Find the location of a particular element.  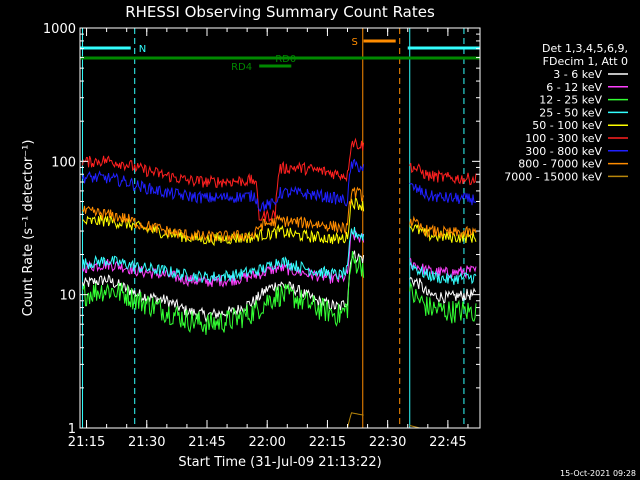

legend-label-6: 300 - 800 keV is located at coordinates (563, 151).